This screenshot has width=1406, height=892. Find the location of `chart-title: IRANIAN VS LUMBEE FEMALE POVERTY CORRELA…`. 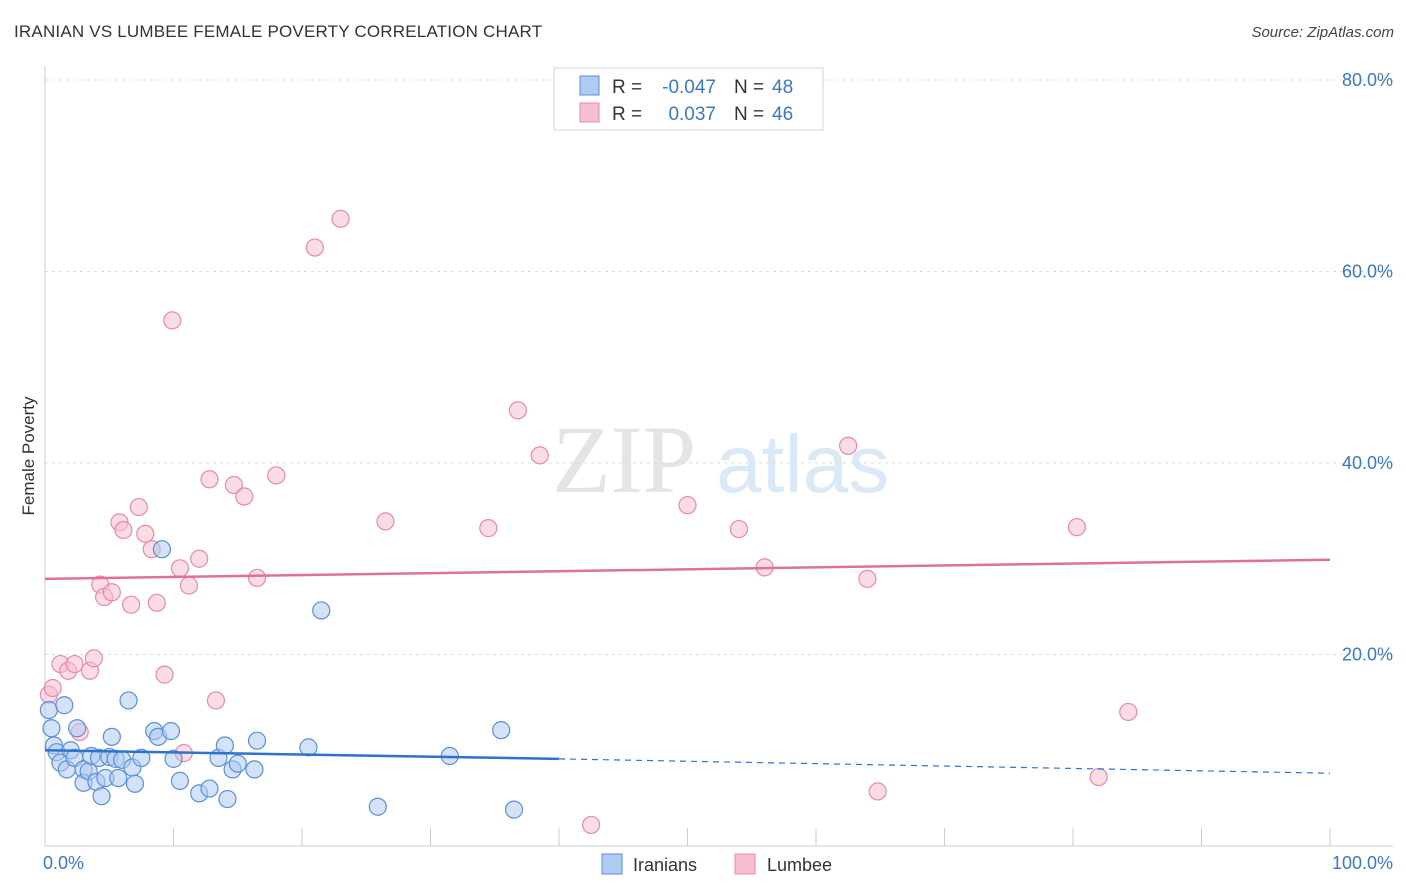

chart-title: IRANIAN VS LUMBEE FEMALE POVERTY CORRELA… is located at coordinates (278, 31).